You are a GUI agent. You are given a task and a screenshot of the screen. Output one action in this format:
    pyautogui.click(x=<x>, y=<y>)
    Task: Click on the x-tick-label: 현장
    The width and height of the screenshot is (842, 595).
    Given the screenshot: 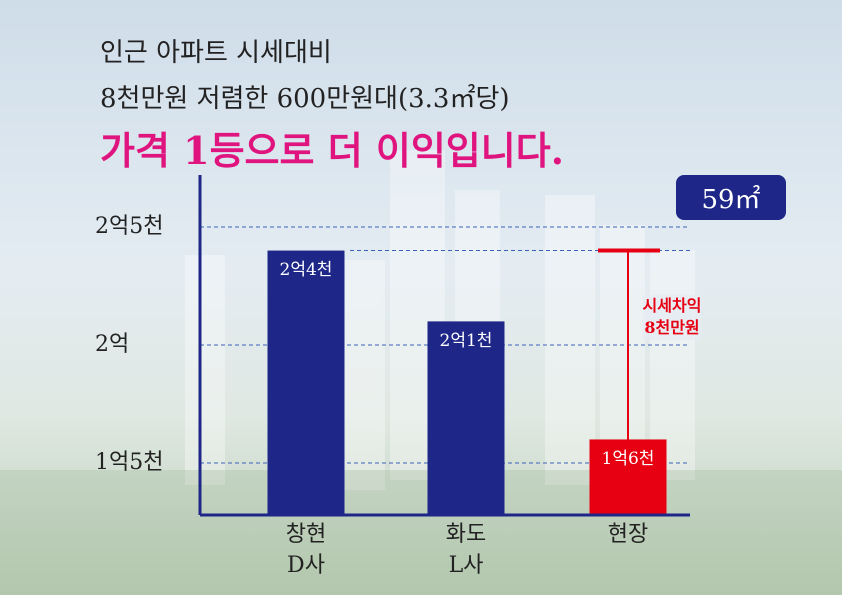 What is the action you would take?
    pyautogui.click(x=628, y=534)
    